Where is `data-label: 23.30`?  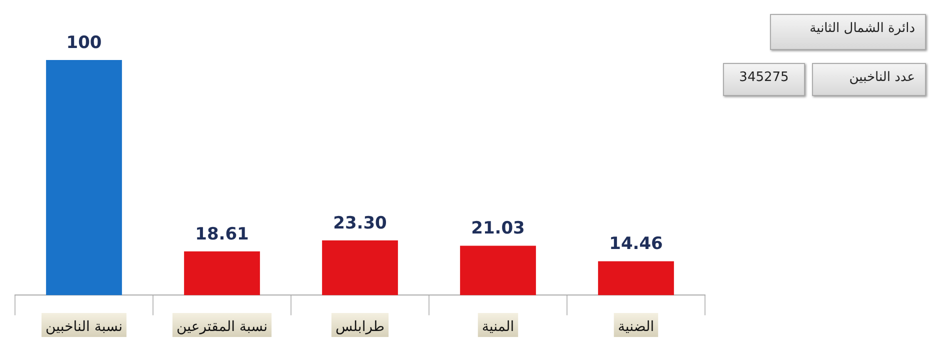 data-label: 23.30 is located at coordinates (360, 223).